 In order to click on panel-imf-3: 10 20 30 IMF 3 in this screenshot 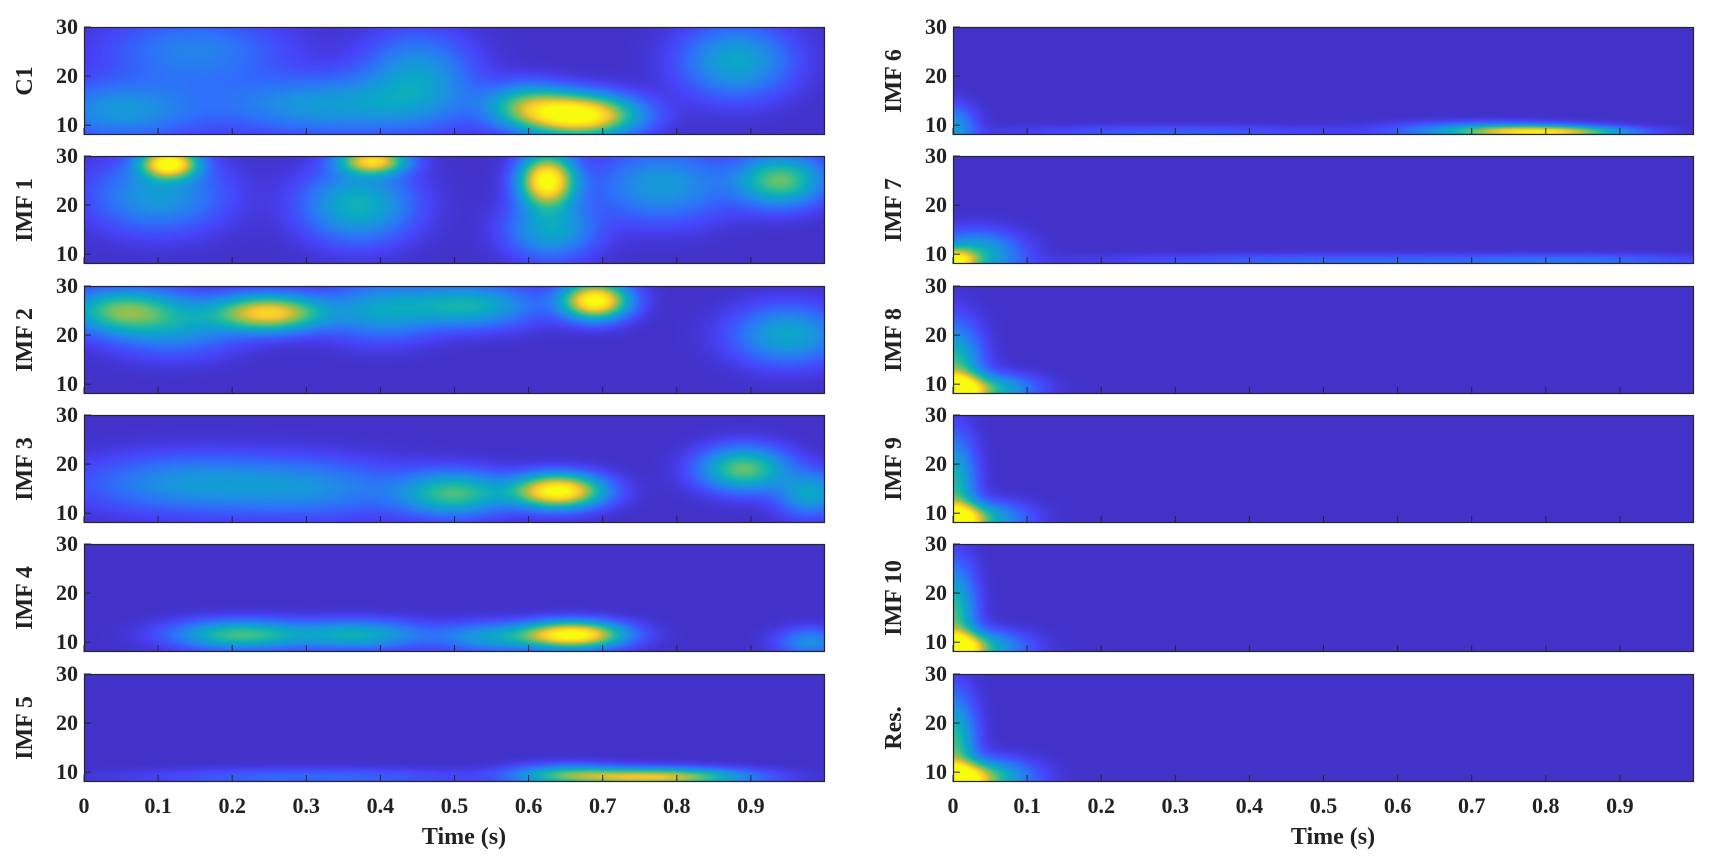, I will do `click(419, 463)`.